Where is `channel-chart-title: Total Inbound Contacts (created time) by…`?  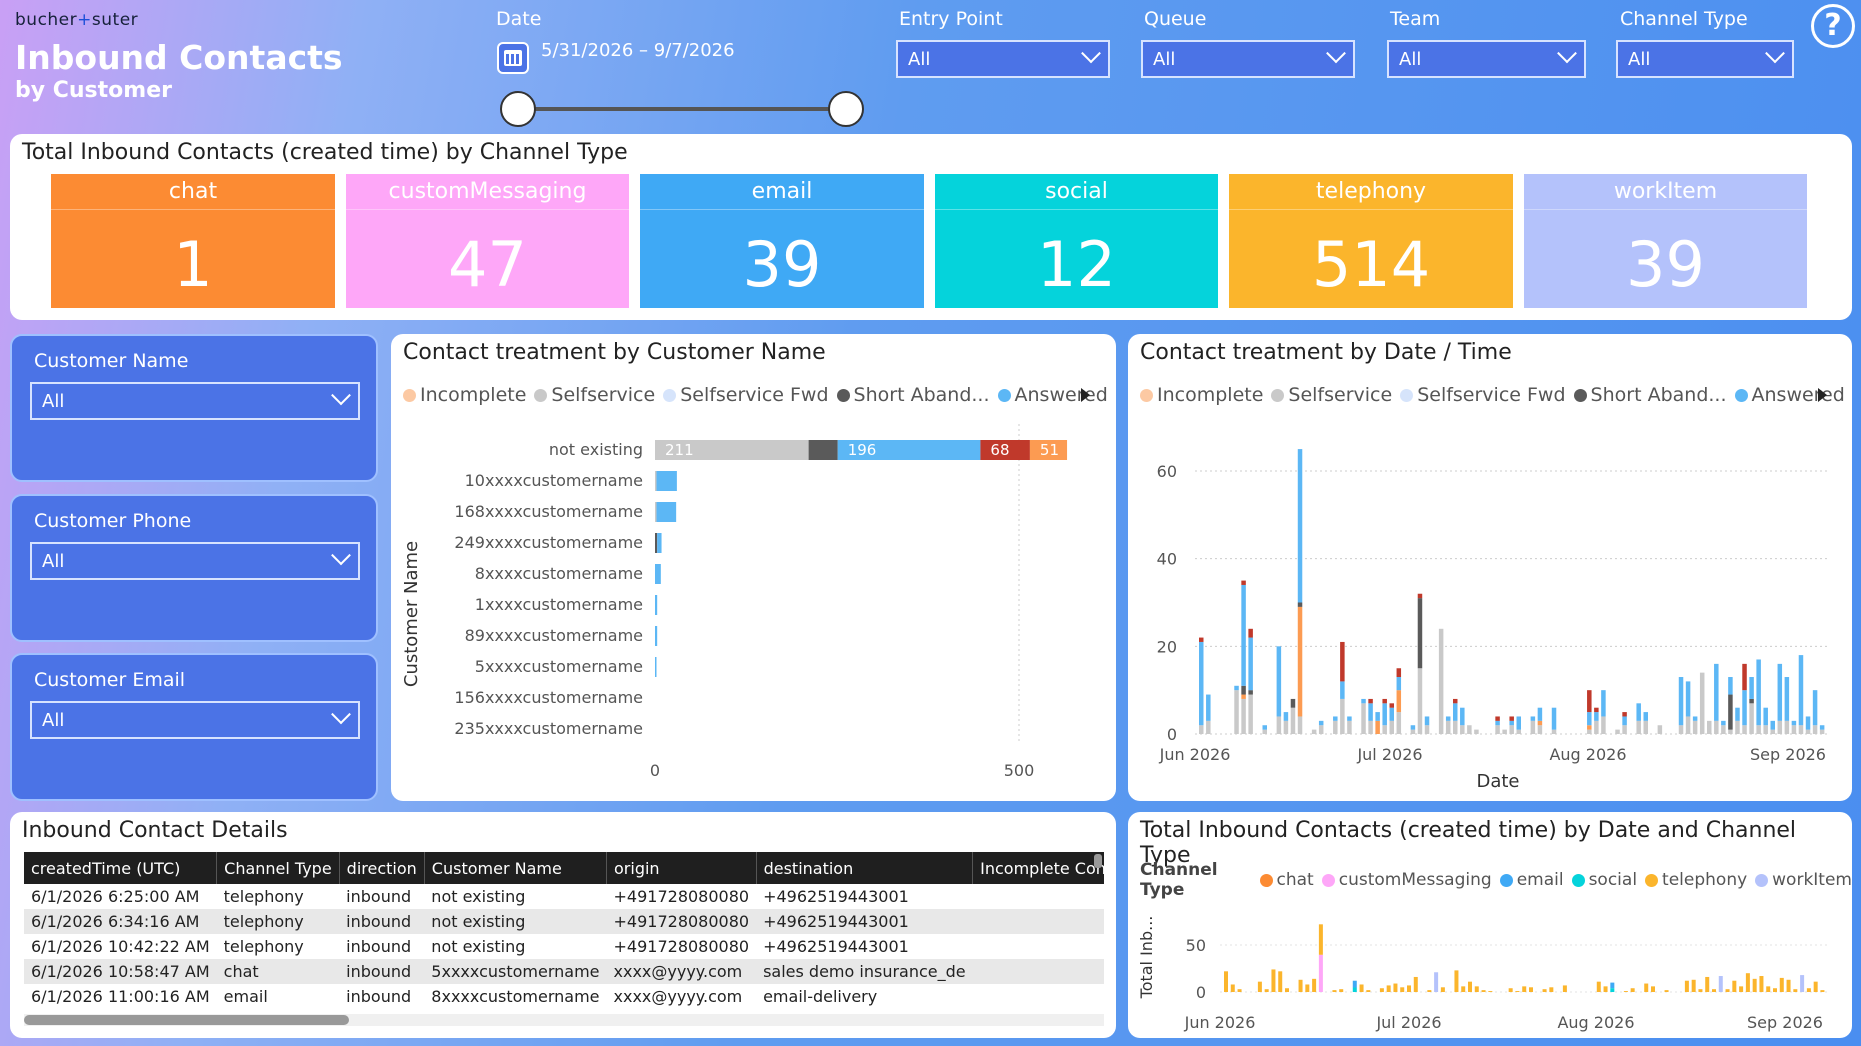 channel-chart-title: Total Inbound Contacts (created time) by… is located at coordinates (1468, 843).